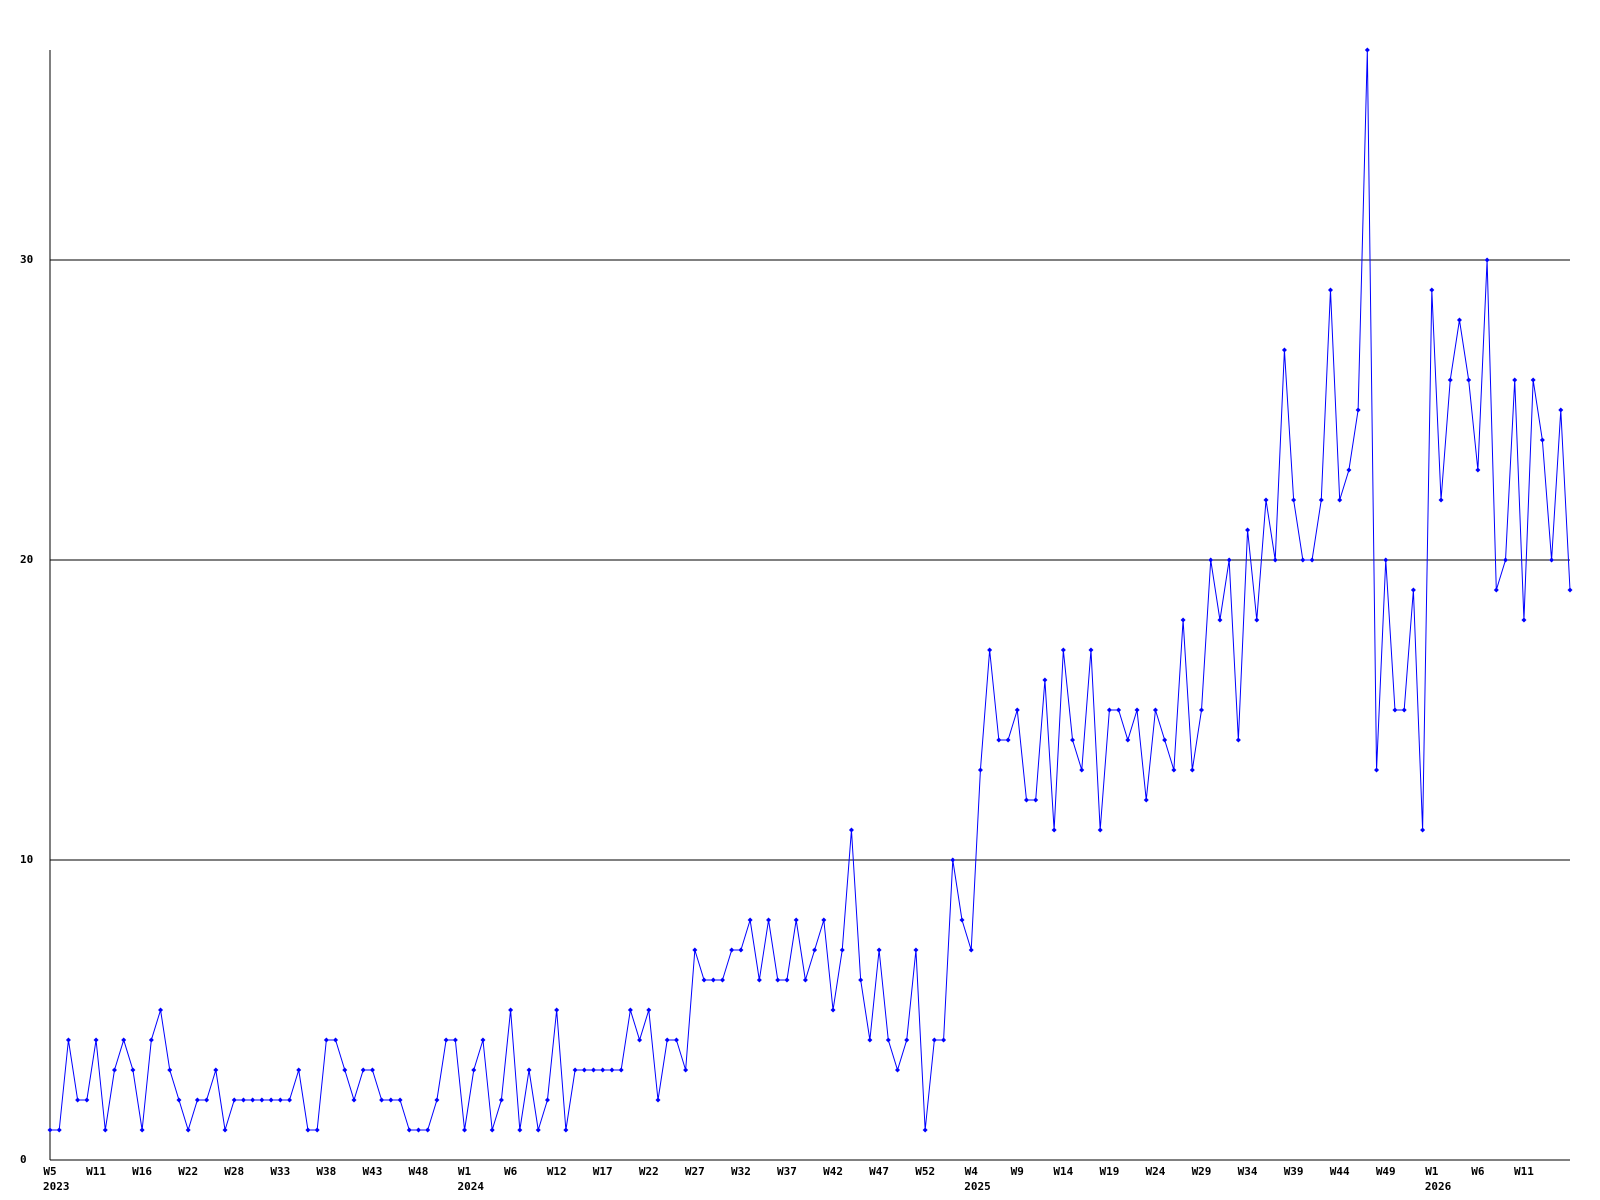  I want to click on x-tick-label: W24, so click(1156, 1171).